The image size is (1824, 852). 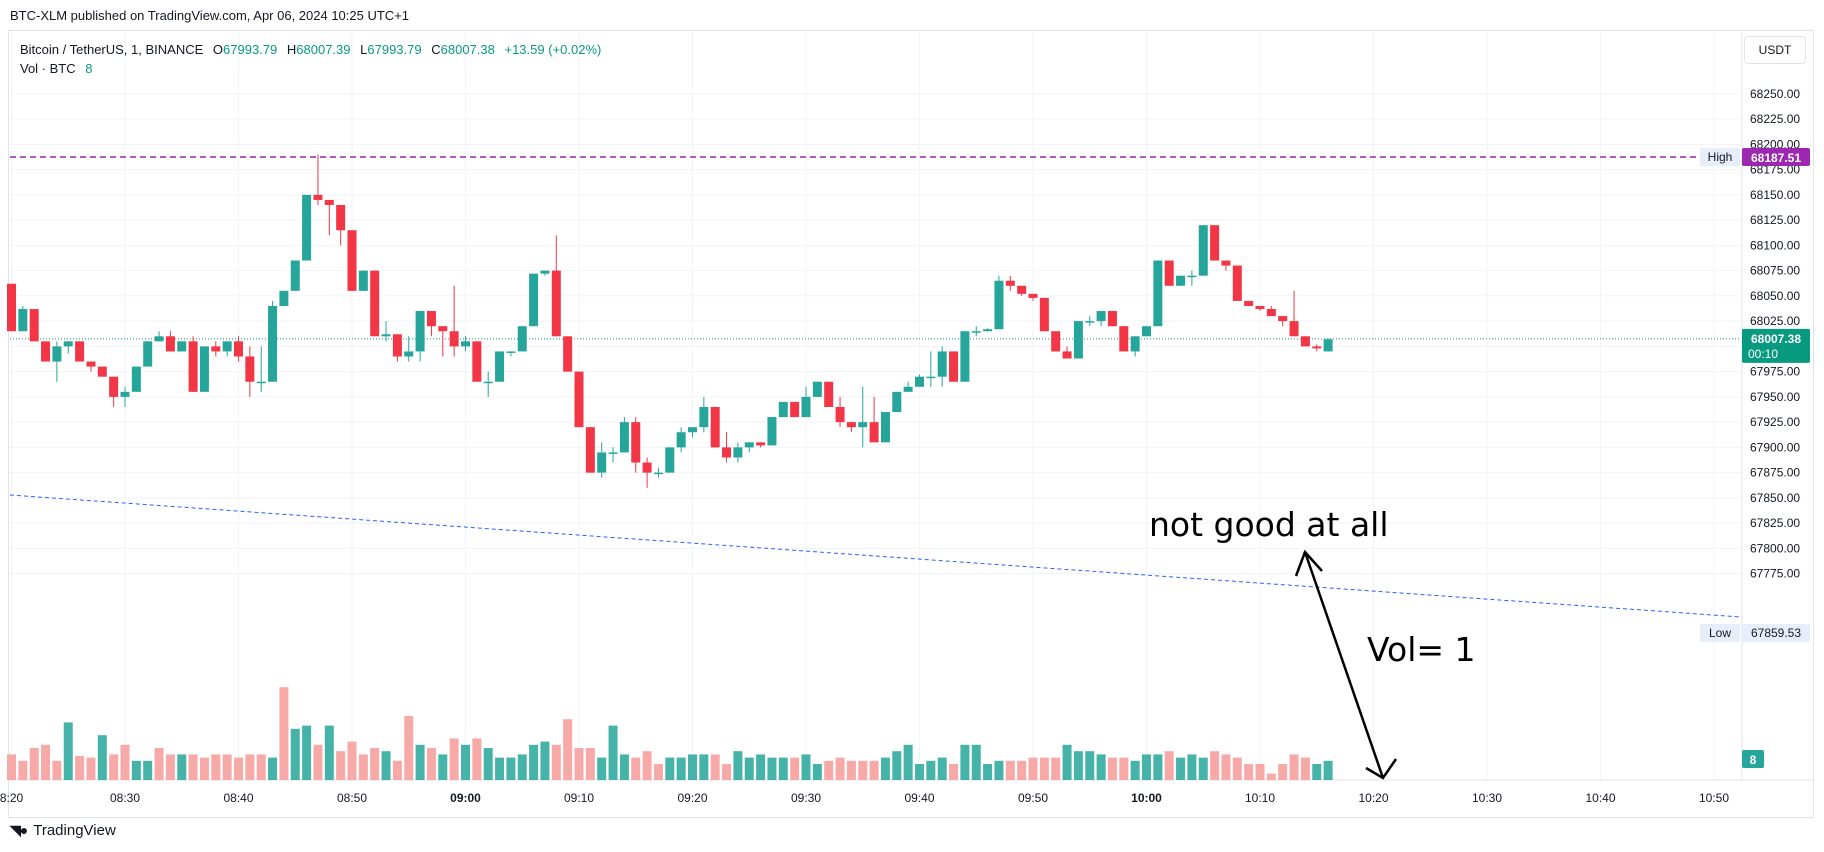 What do you see at coordinates (1775, 548) in the screenshot?
I see `price-tick-label: 67800.00` at bounding box center [1775, 548].